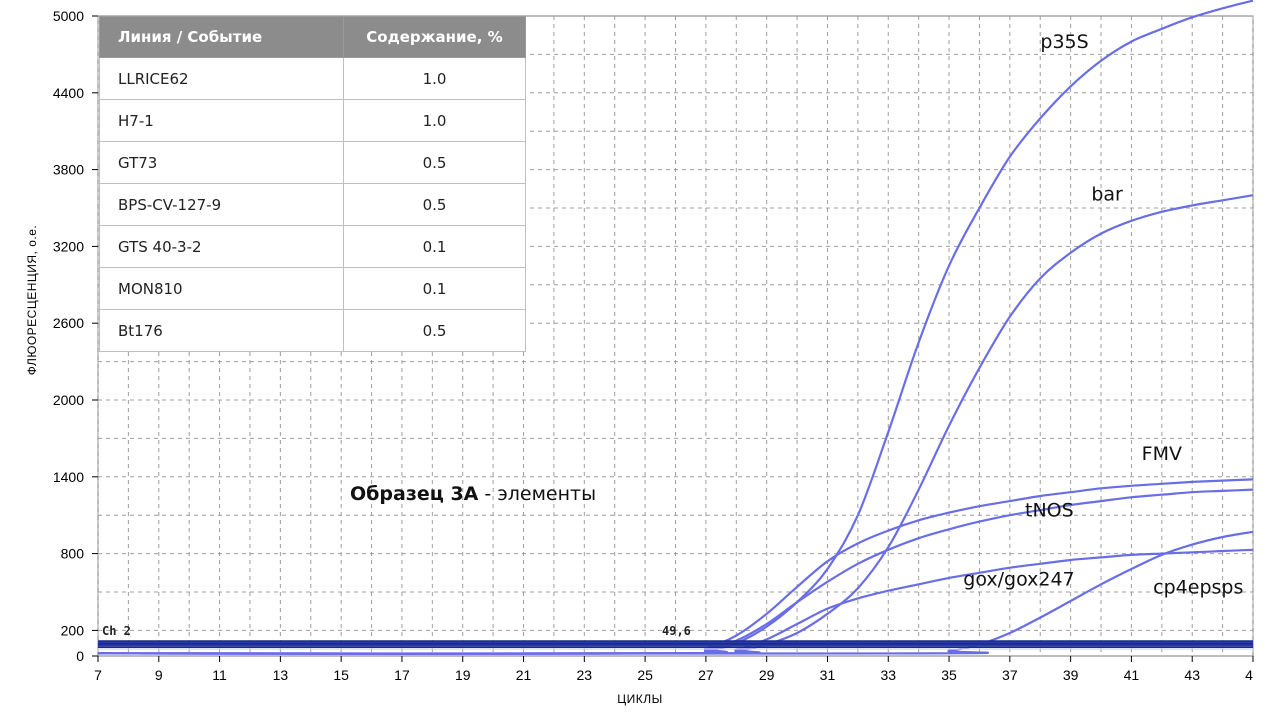 The height and width of the screenshot is (722, 1263). Describe the element at coordinates (1018, 580) in the screenshot. I see `series-label: gox/gox247` at that location.